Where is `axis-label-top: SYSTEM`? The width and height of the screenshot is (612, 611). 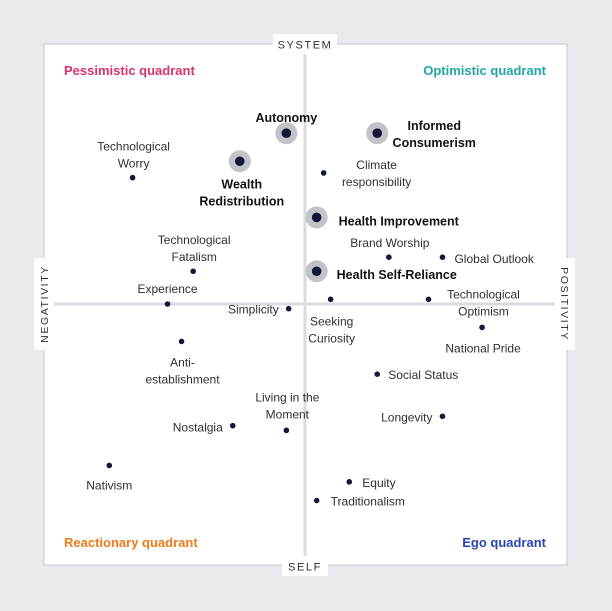
axis-label-top: SYSTEM is located at coordinates (305, 44).